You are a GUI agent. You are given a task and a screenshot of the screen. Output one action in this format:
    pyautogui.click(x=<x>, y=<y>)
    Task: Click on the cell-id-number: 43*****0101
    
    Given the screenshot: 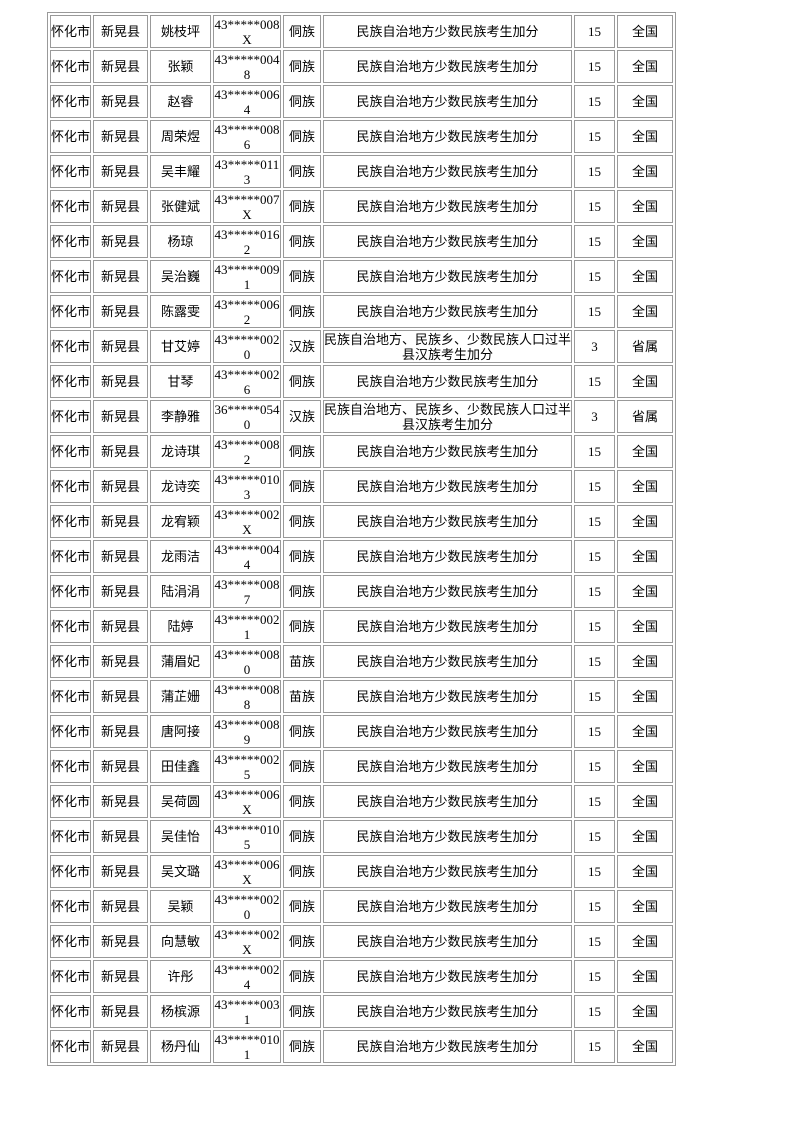 What is the action you would take?
    pyautogui.click(x=247, y=1046)
    